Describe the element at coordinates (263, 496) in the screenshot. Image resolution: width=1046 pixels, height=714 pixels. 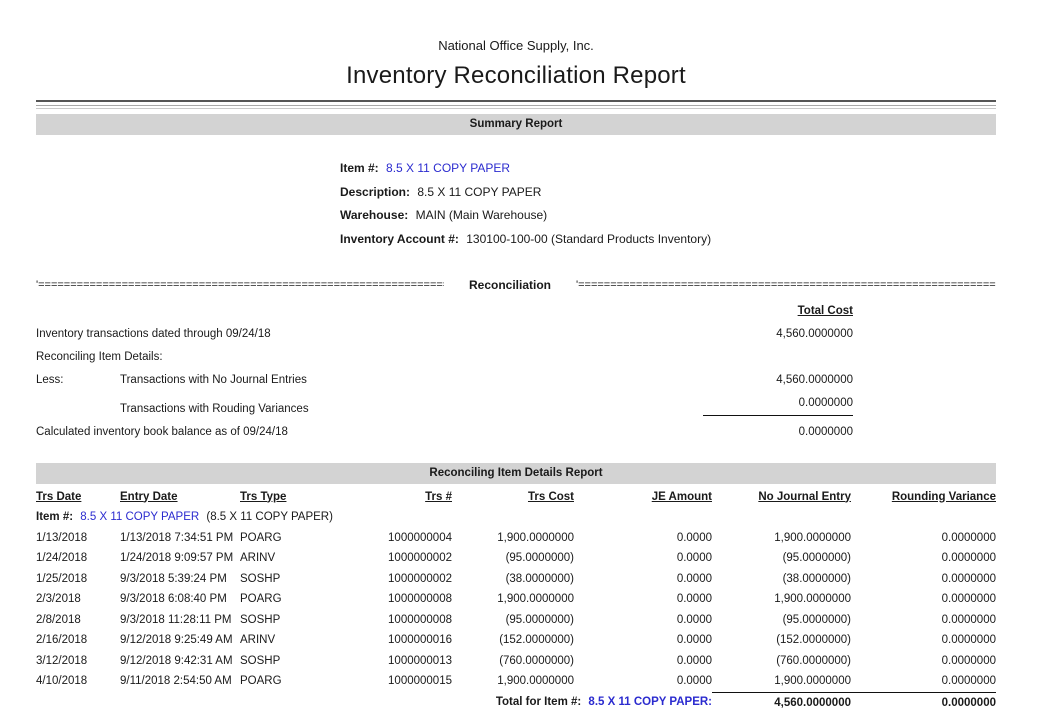
I see `column-header-trs-type: Trs Type` at that location.